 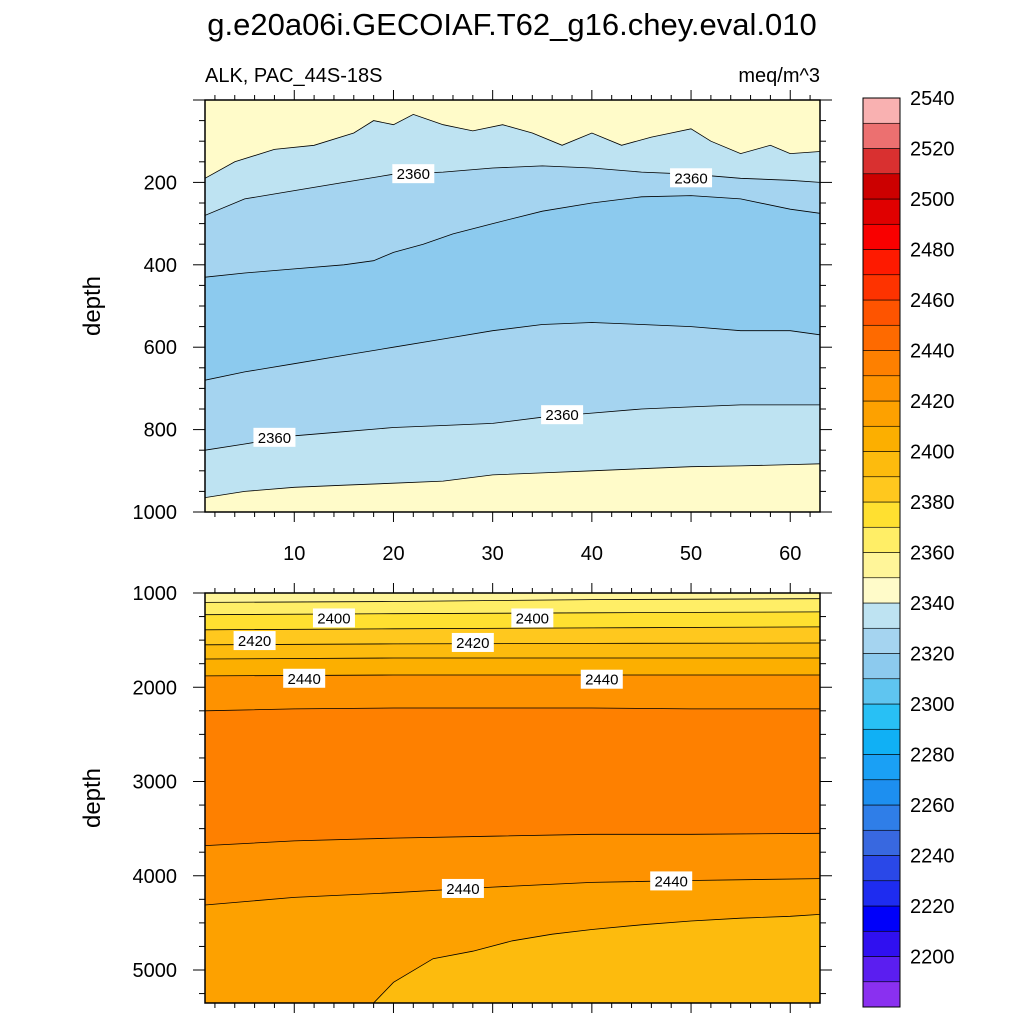 I want to click on colorbar-label: 2320, so click(x=932, y=655).